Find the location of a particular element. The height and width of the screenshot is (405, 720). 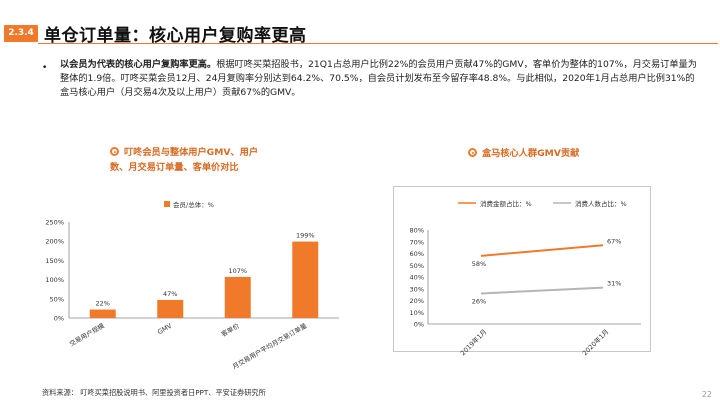

y-tick-label: 200% is located at coordinates (54, 242).